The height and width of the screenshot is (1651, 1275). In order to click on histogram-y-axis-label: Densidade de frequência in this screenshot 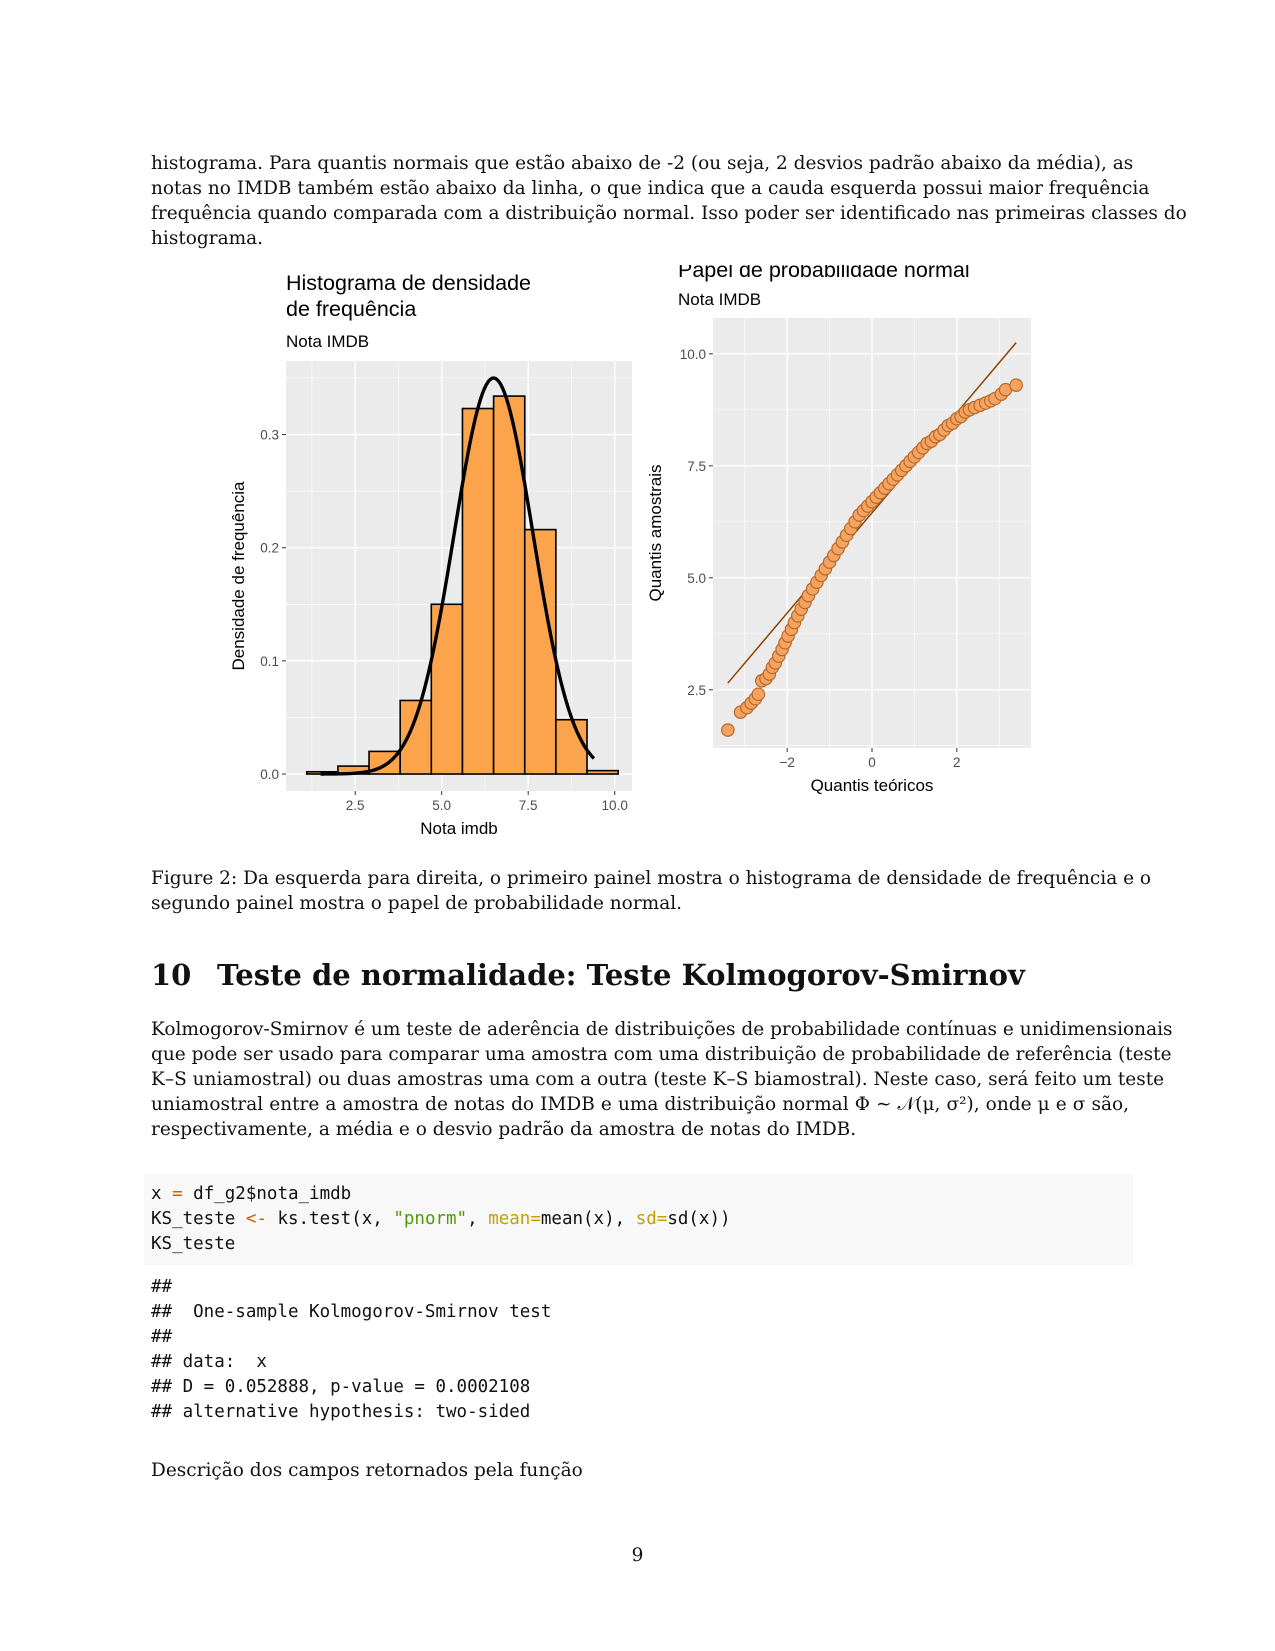, I will do `click(238, 576)`.